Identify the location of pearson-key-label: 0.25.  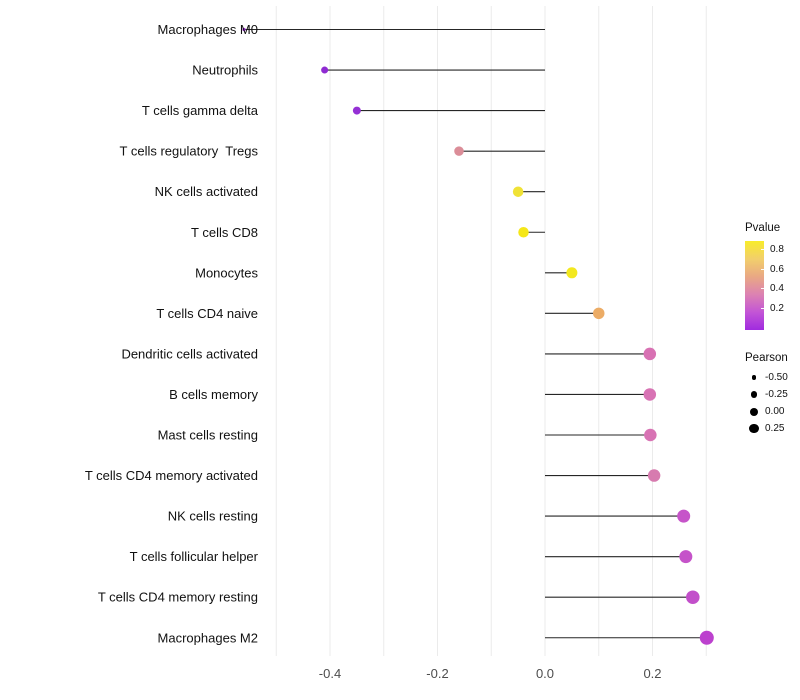
(775, 428).